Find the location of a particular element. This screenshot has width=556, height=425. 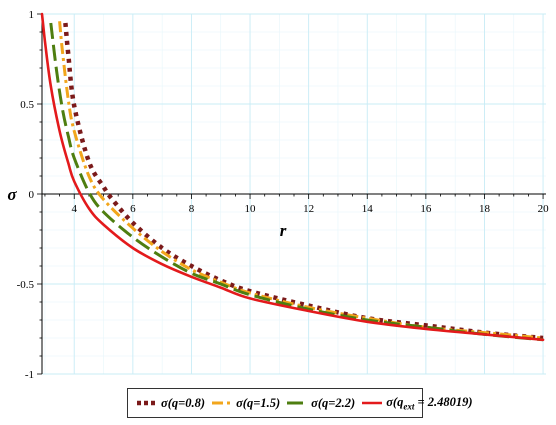

legend-item-2: σ(q=1.5) is located at coordinates (245, 403).